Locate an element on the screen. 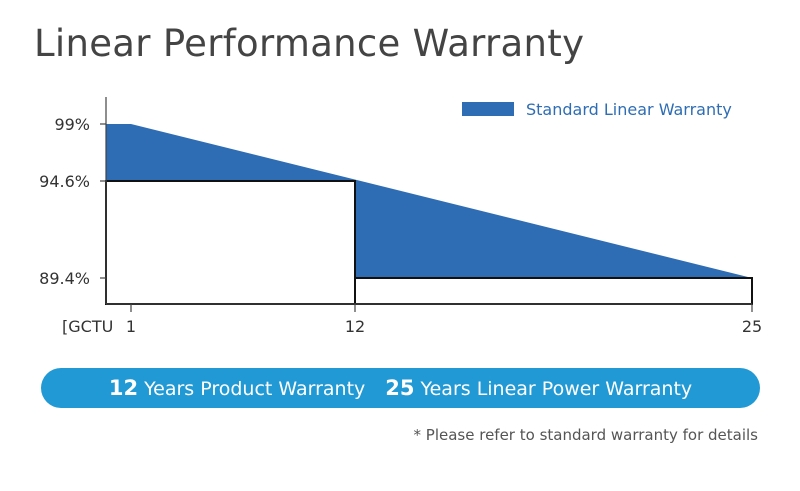  product-warranty-years: 12 is located at coordinates (123, 388).